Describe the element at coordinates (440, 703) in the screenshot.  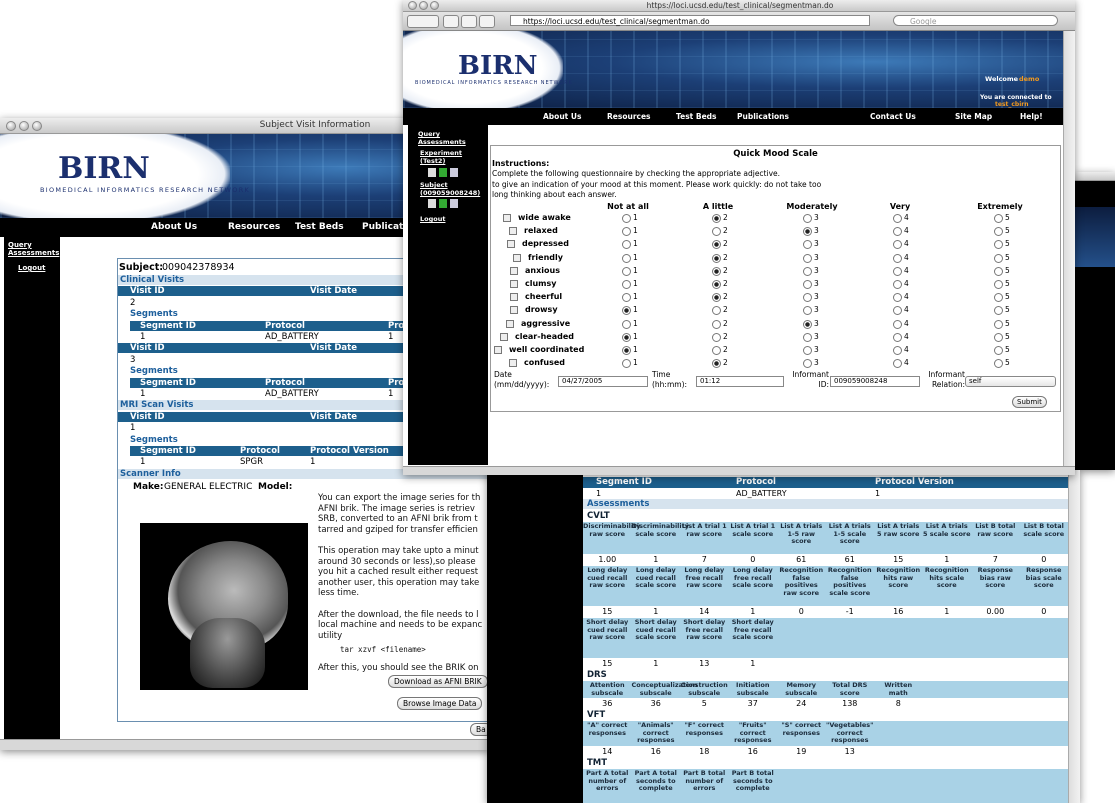
I see `button: Browse Image Data` at that location.